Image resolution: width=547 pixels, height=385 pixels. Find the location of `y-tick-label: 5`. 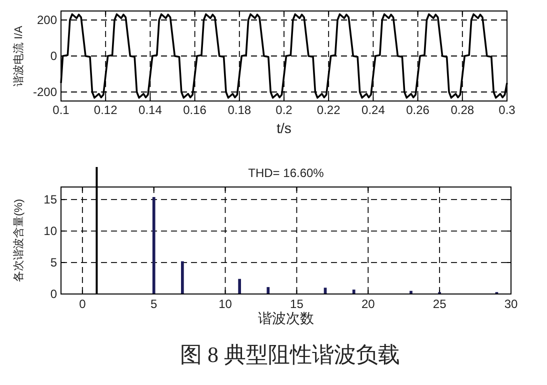

y-tick-label: 5 is located at coordinates (54, 263).